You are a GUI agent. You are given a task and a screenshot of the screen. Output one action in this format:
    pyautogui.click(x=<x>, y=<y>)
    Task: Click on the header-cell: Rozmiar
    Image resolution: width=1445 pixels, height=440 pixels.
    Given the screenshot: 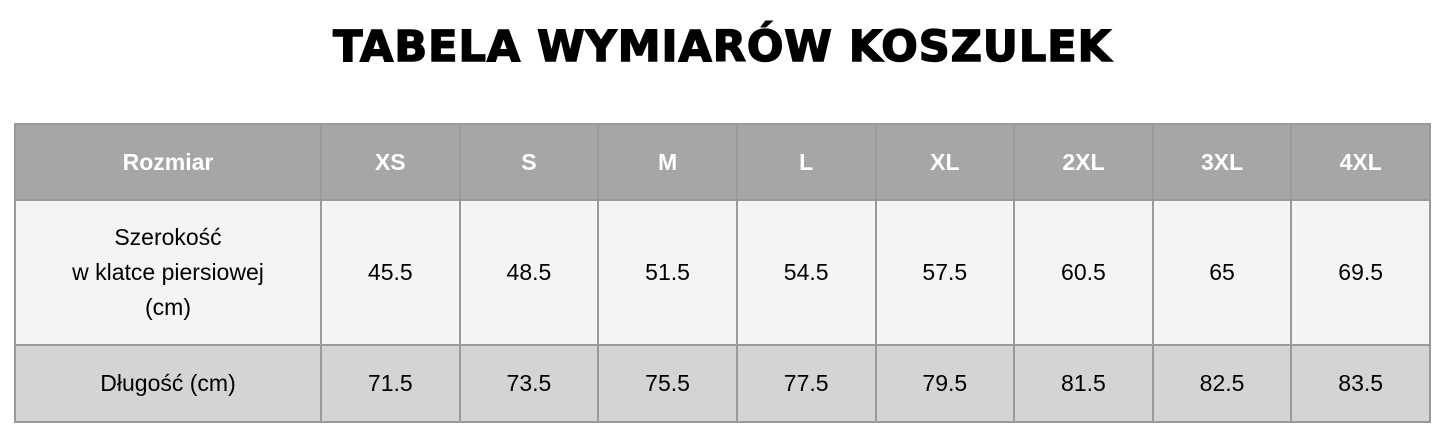 What is the action you would take?
    pyautogui.click(x=168, y=162)
    